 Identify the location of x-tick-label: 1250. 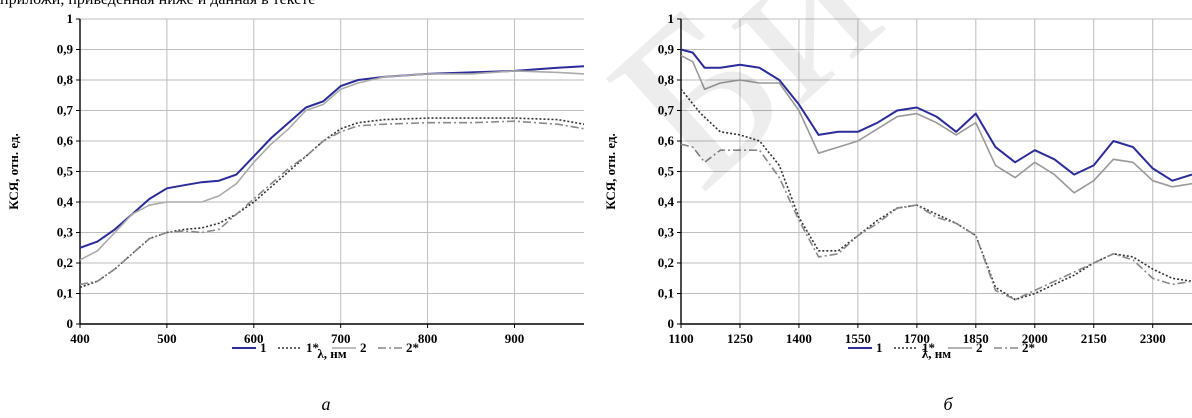
(740, 338).